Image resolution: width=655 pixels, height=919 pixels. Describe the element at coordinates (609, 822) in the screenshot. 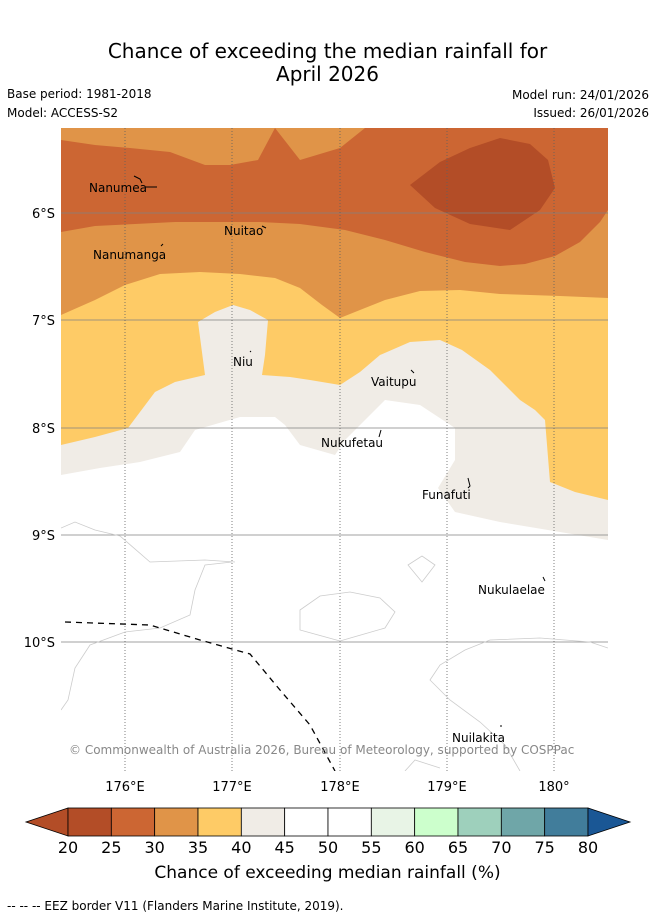

I see `colorbar-over-arrow` at that location.